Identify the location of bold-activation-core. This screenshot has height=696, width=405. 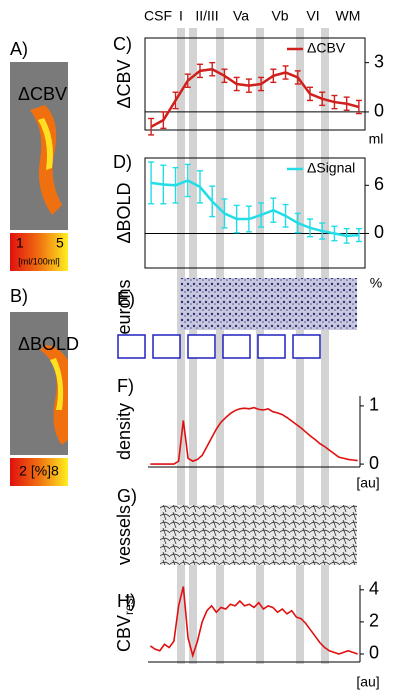
(57, 384).